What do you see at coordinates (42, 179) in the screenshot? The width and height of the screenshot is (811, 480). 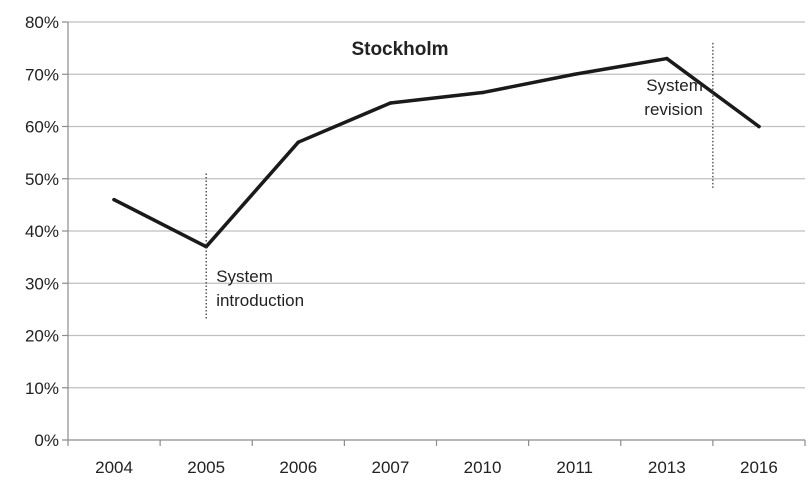 I see `y-tick-label: 50%` at bounding box center [42, 179].